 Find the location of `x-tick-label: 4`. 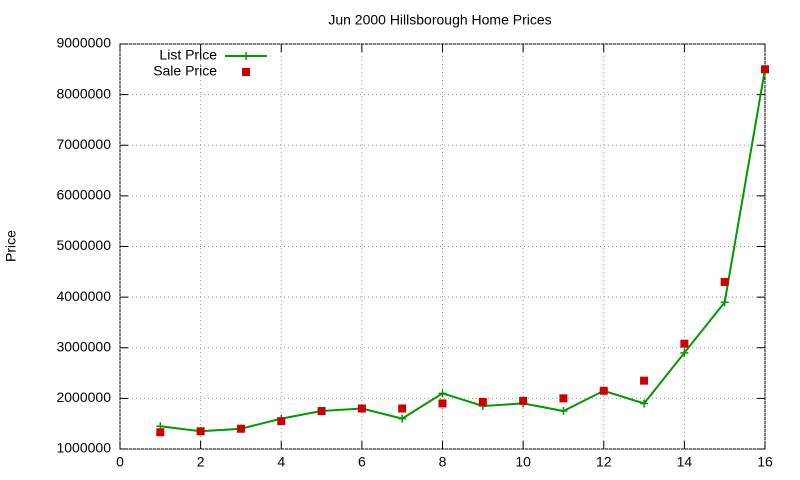

x-tick-label: 4 is located at coordinates (281, 462).